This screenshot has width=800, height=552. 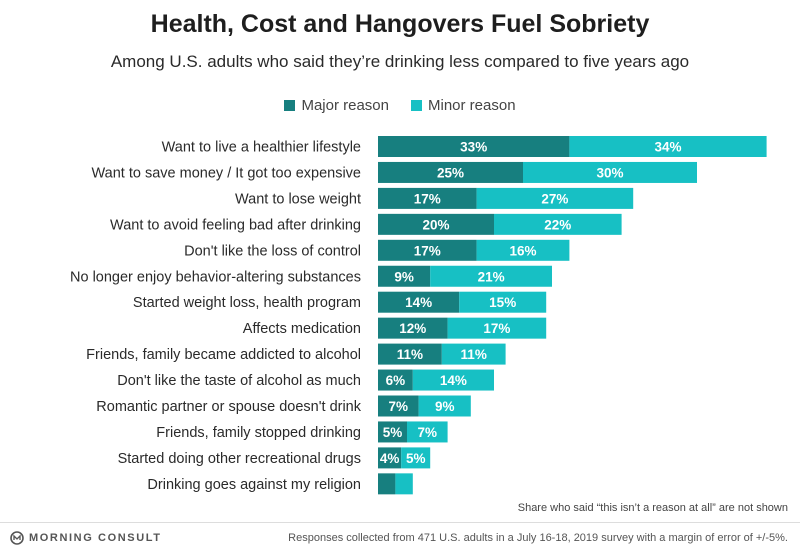 What do you see at coordinates (247, 303) in the screenshot?
I see `category-label: Started weight loss, health program` at bounding box center [247, 303].